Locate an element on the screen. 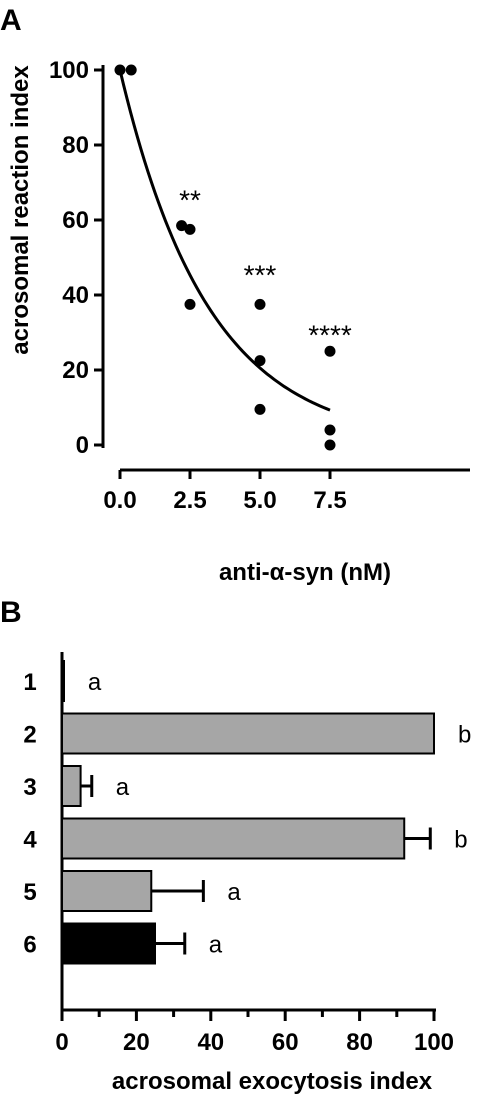 Image resolution: width=502 pixels, height=1101 pixels. panel-b-category-label: 3 is located at coordinates (29, 787).